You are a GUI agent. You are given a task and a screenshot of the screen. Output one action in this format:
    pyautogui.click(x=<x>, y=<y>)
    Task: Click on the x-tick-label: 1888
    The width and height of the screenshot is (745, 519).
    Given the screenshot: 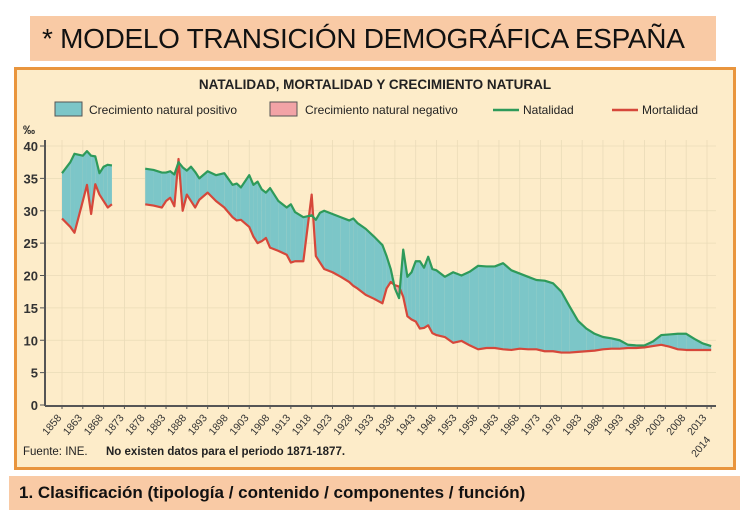 What is the action you would take?
    pyautogui.click(x=177, y=425)
    